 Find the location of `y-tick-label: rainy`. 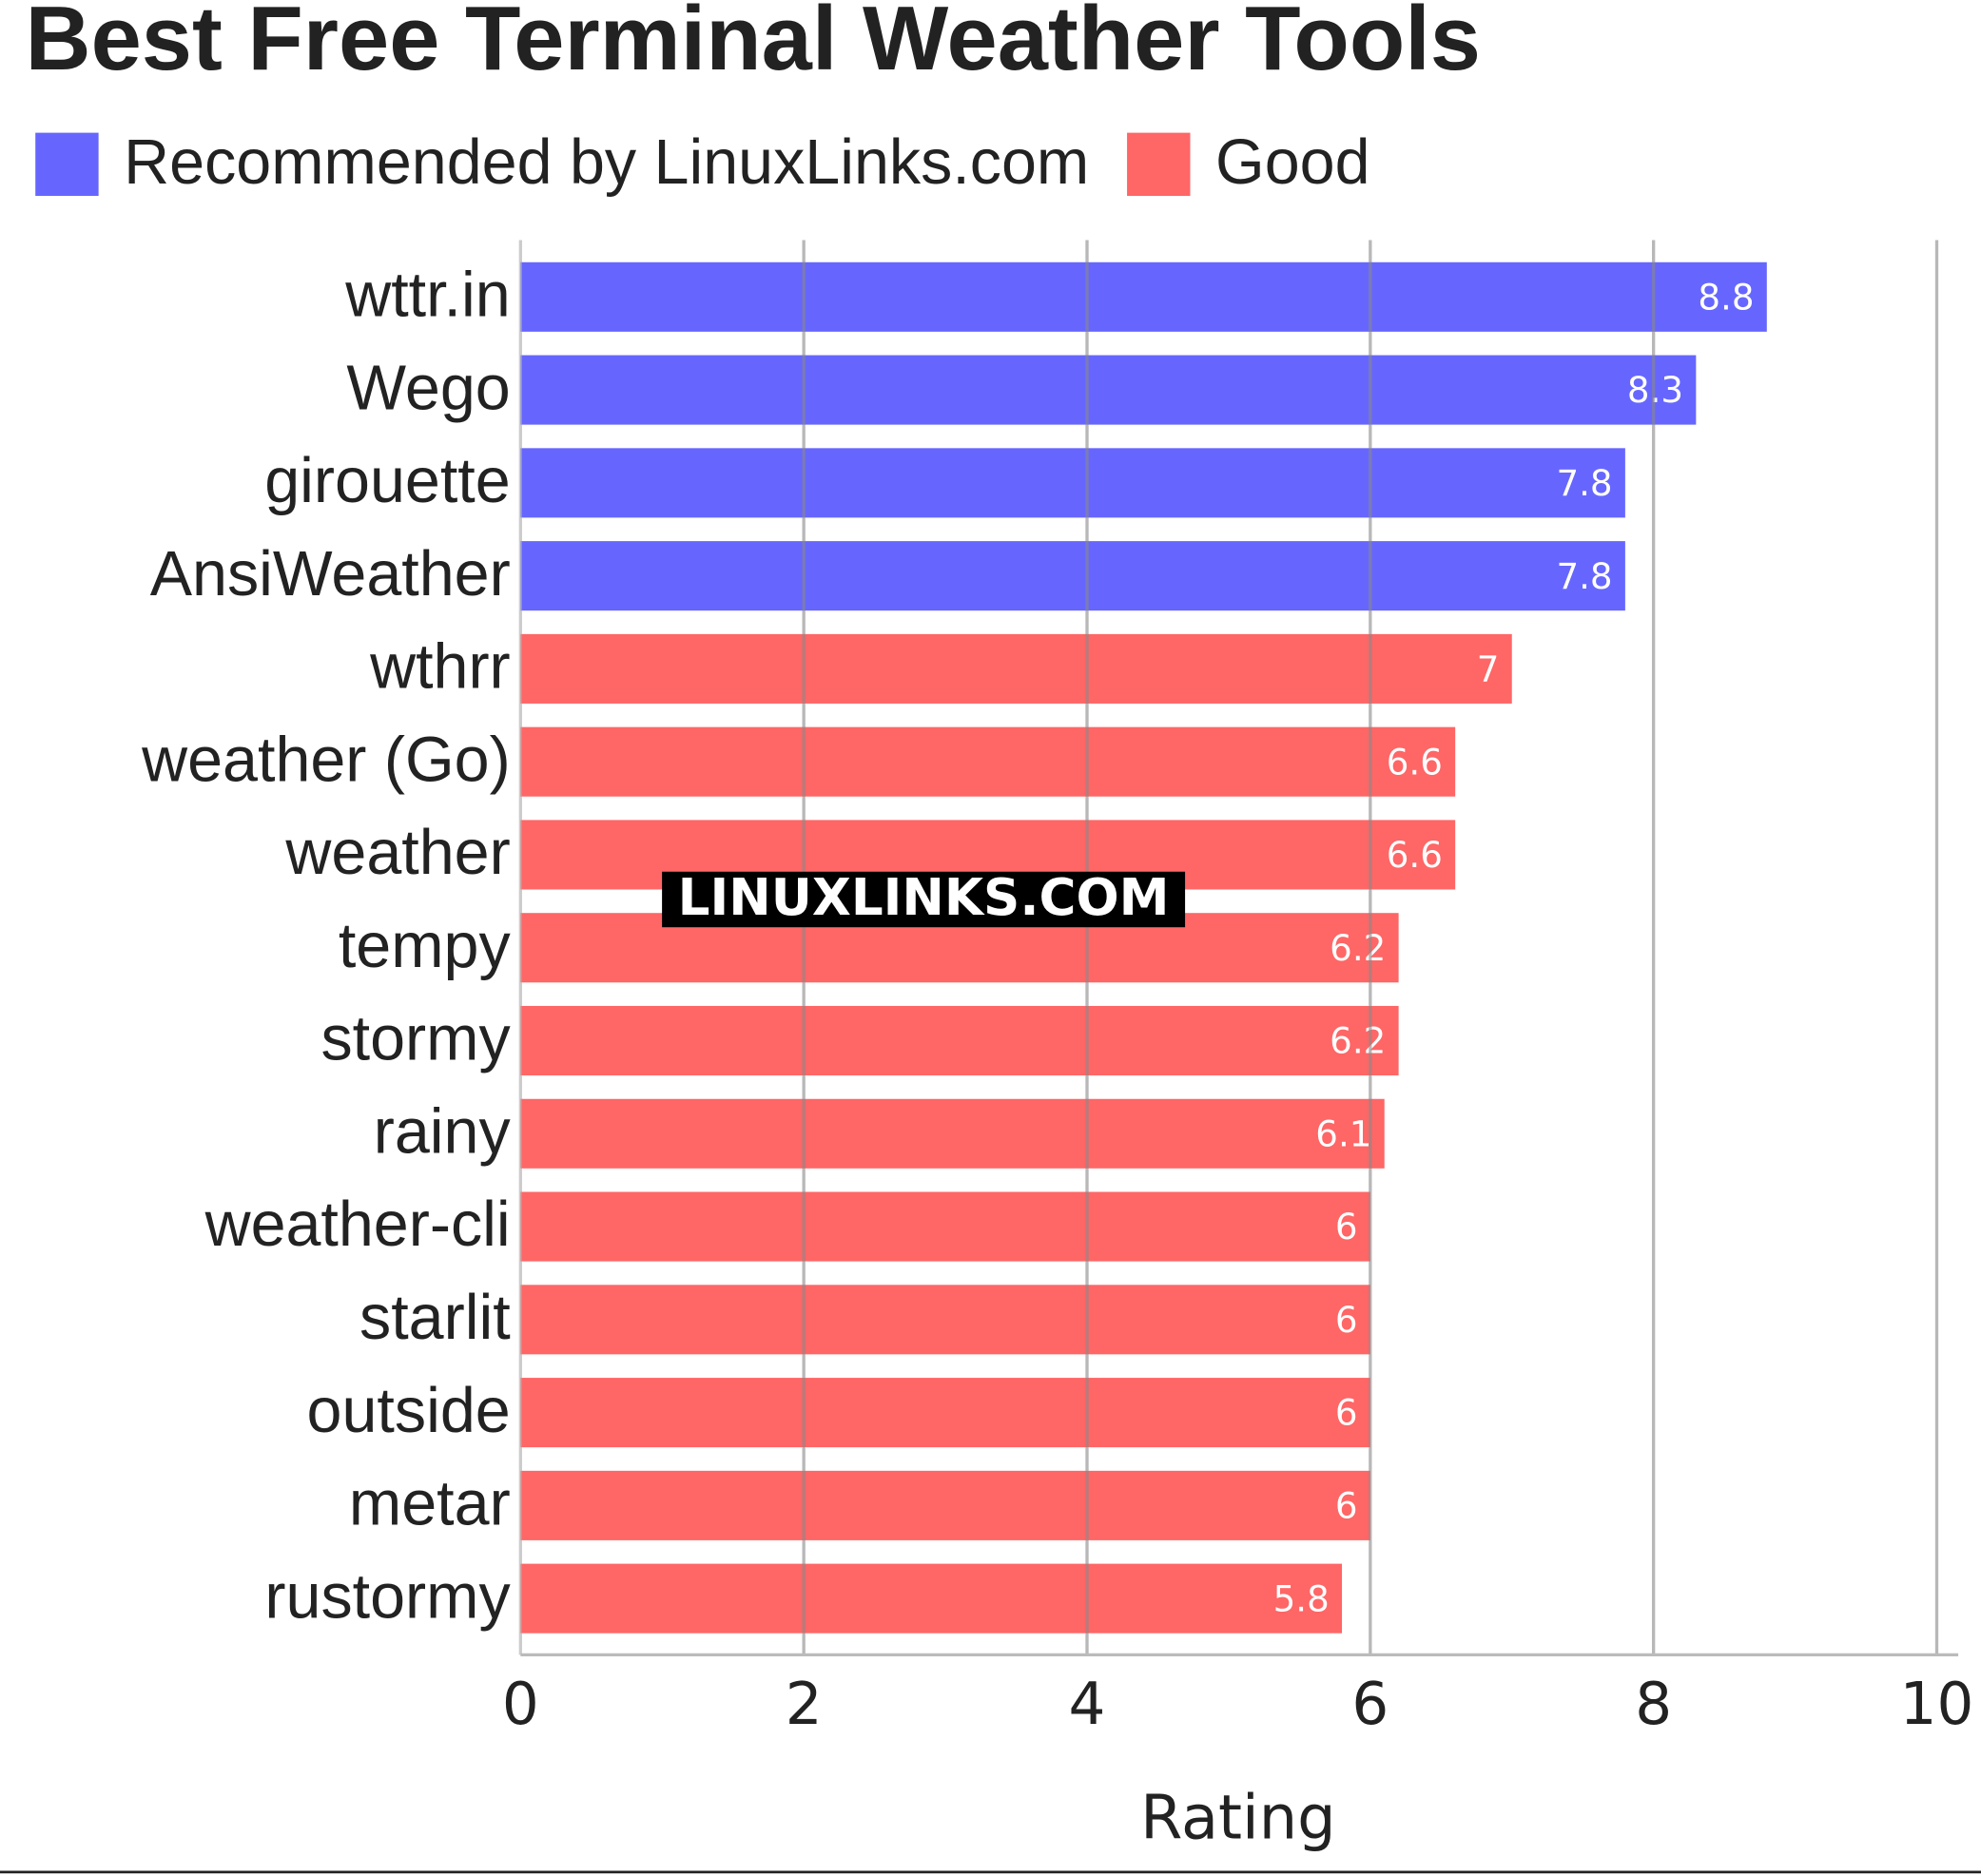

y-tick-label: rainy is located at coordinates (443, 1131).